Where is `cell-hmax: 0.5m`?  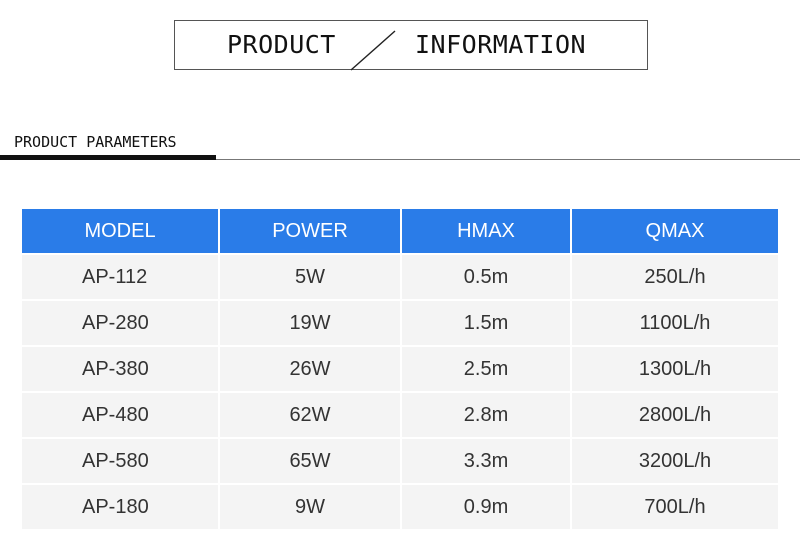
cell-hmax: 0.5m is located at coordinates (486, 277).